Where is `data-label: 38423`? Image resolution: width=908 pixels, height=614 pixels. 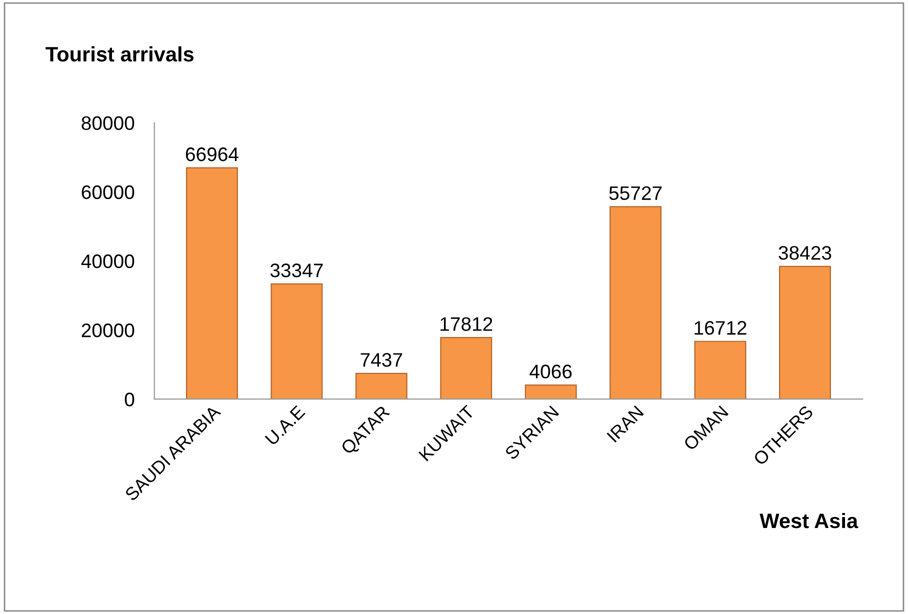 data-label: 38423 is located at coordinates (805, 253).